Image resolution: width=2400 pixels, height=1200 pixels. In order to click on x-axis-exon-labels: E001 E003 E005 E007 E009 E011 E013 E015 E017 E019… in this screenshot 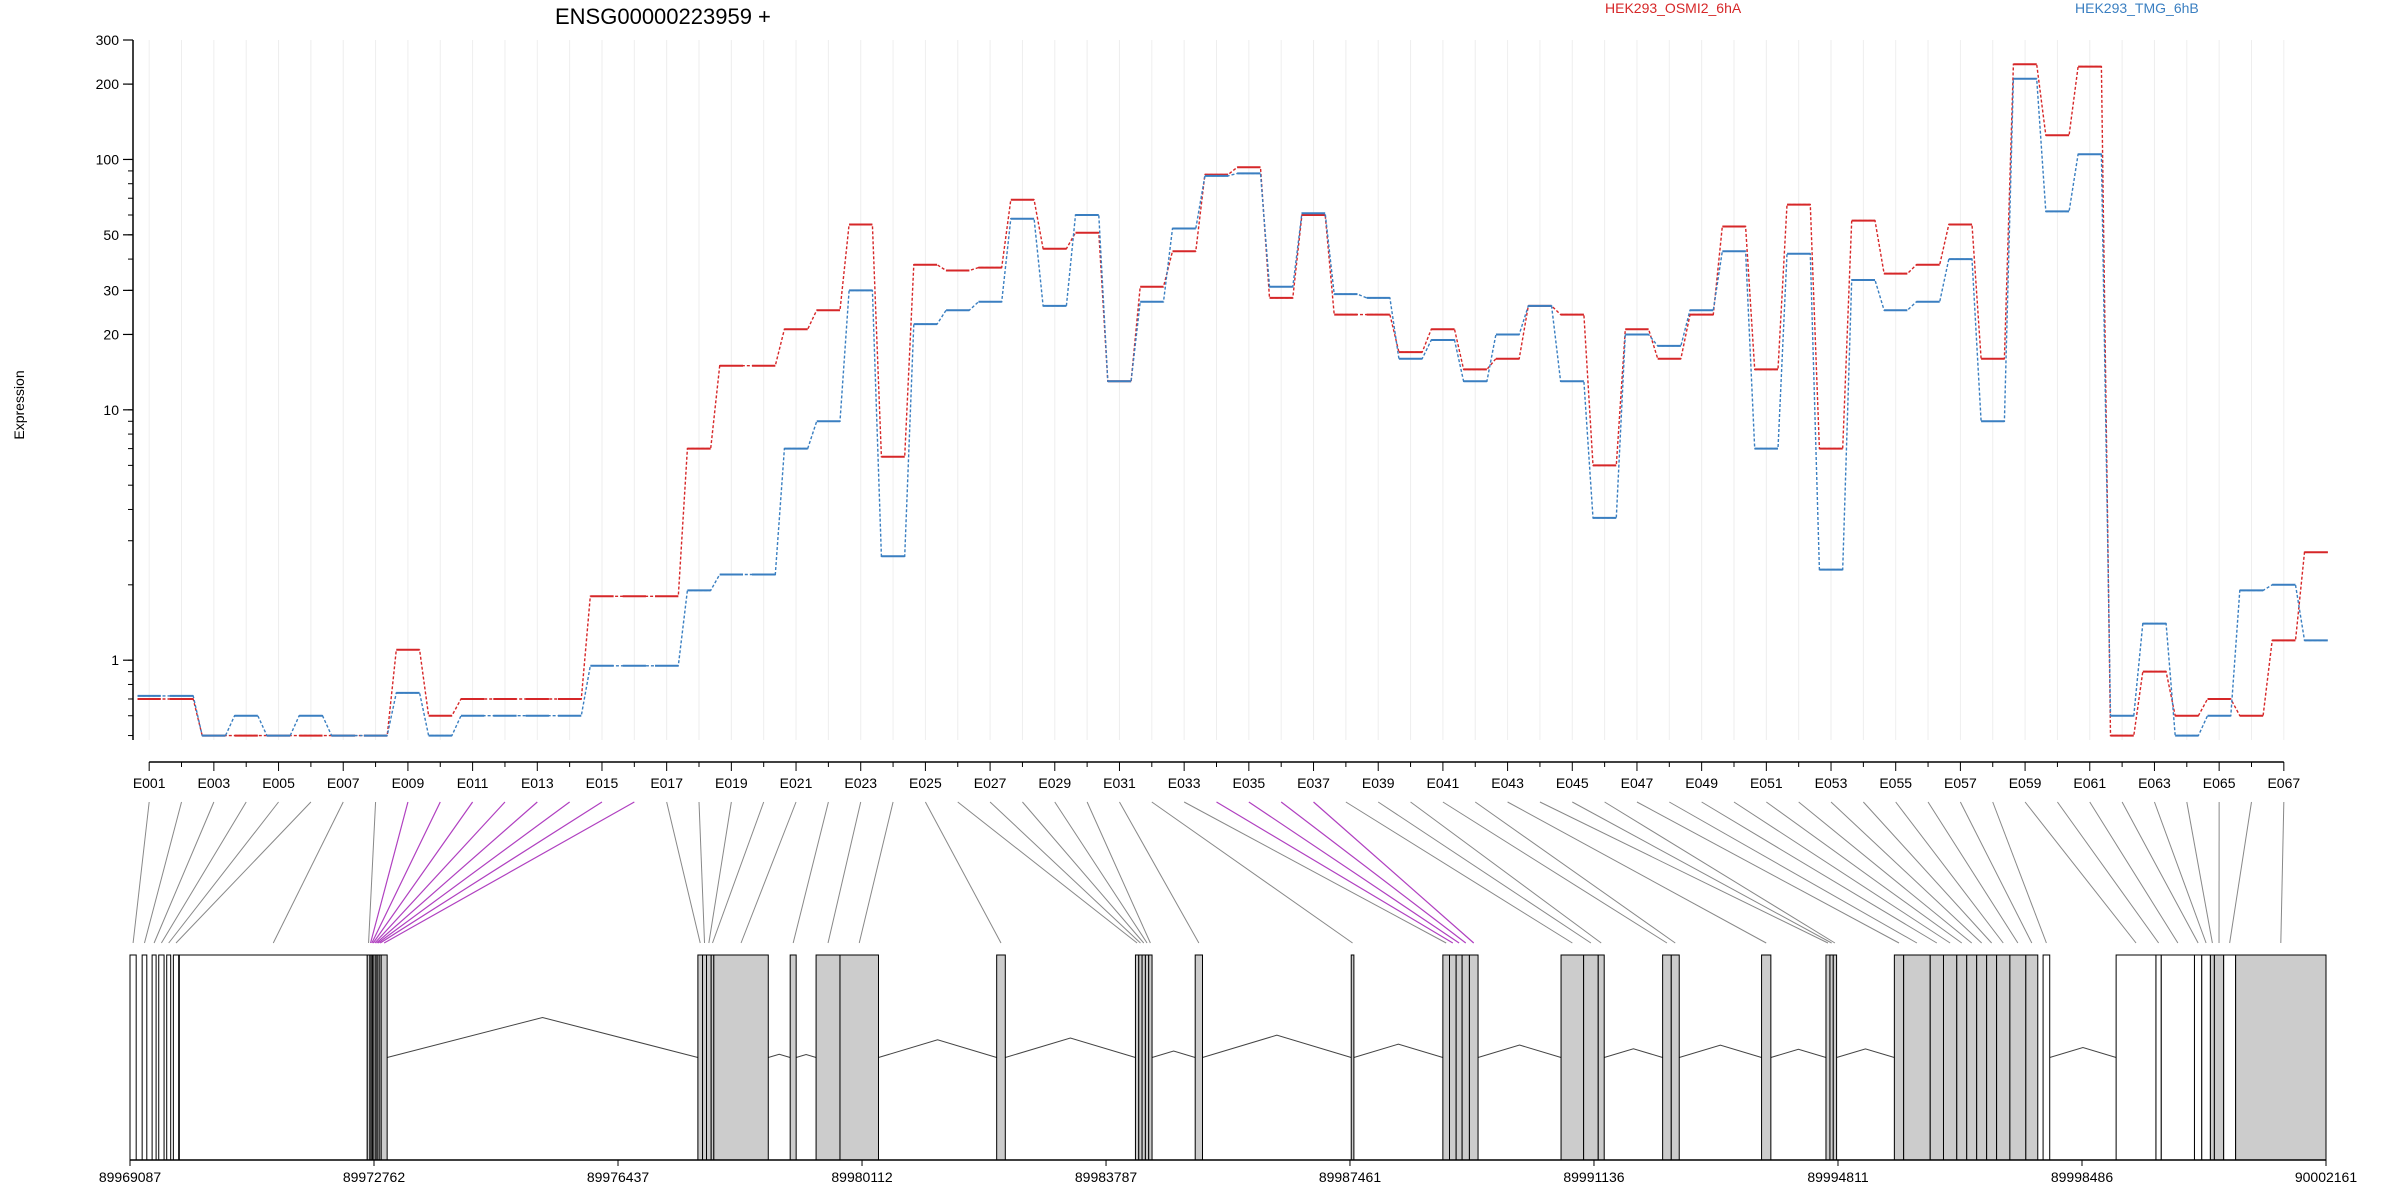, I will do `click(1216, 776)`.